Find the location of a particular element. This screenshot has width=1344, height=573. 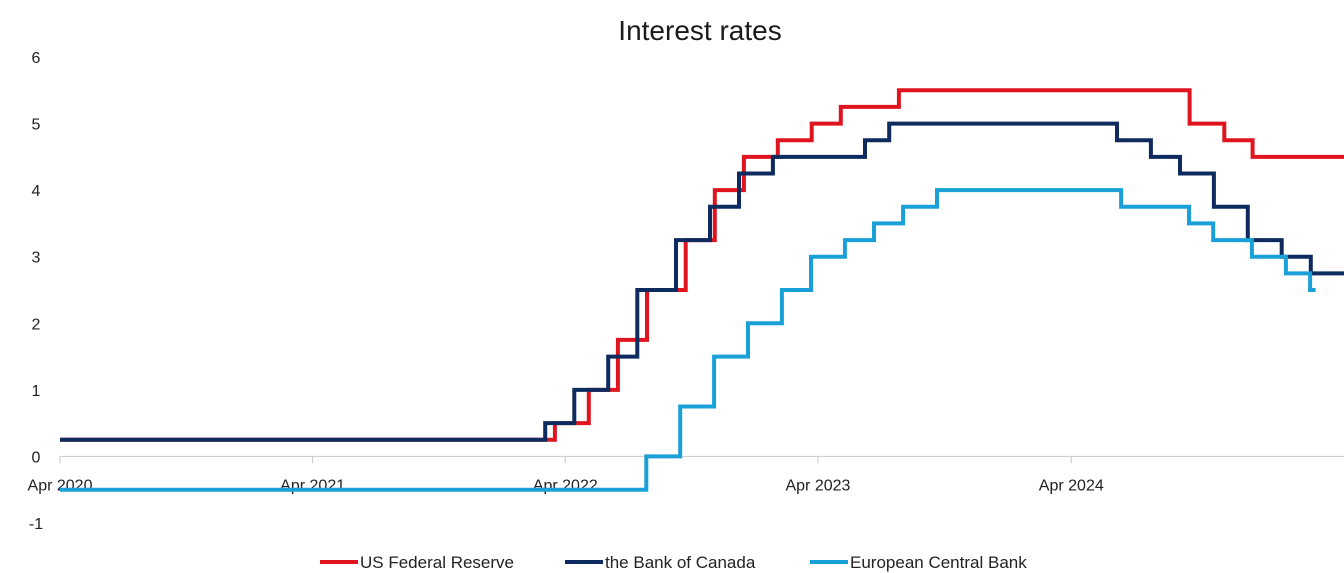

legend-label: US Federal Reserve is located at coordinates (437, 562).